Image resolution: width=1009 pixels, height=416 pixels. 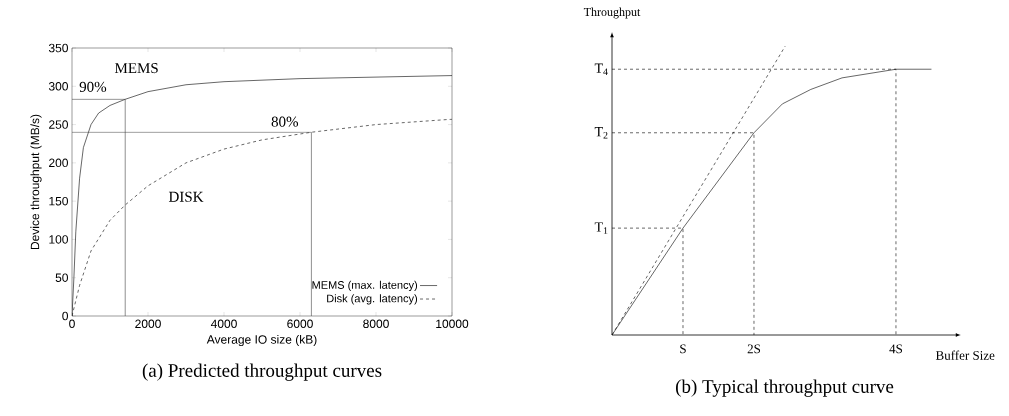 I want to click on y-tick-label: 250, so click(x=58, y=124).